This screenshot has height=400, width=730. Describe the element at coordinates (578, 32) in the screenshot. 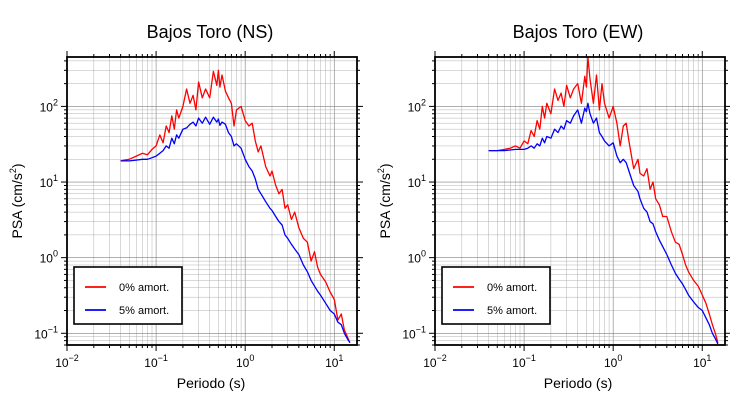

I see `chart-title: Bajos Toro (EW)` at that location.